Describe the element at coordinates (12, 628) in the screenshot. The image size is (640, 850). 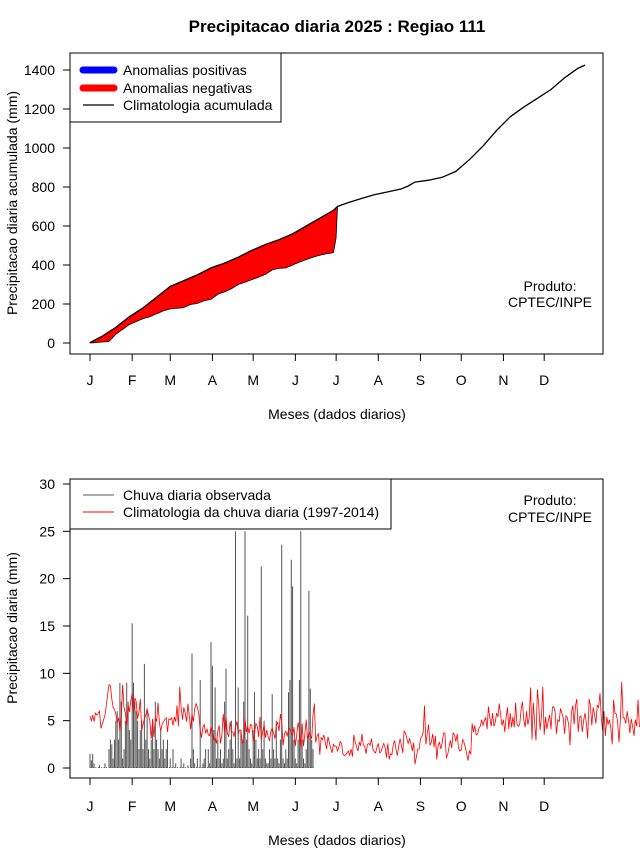
I see `daily-y-axis-label: Precipitacao diaria (mm)` at that location.